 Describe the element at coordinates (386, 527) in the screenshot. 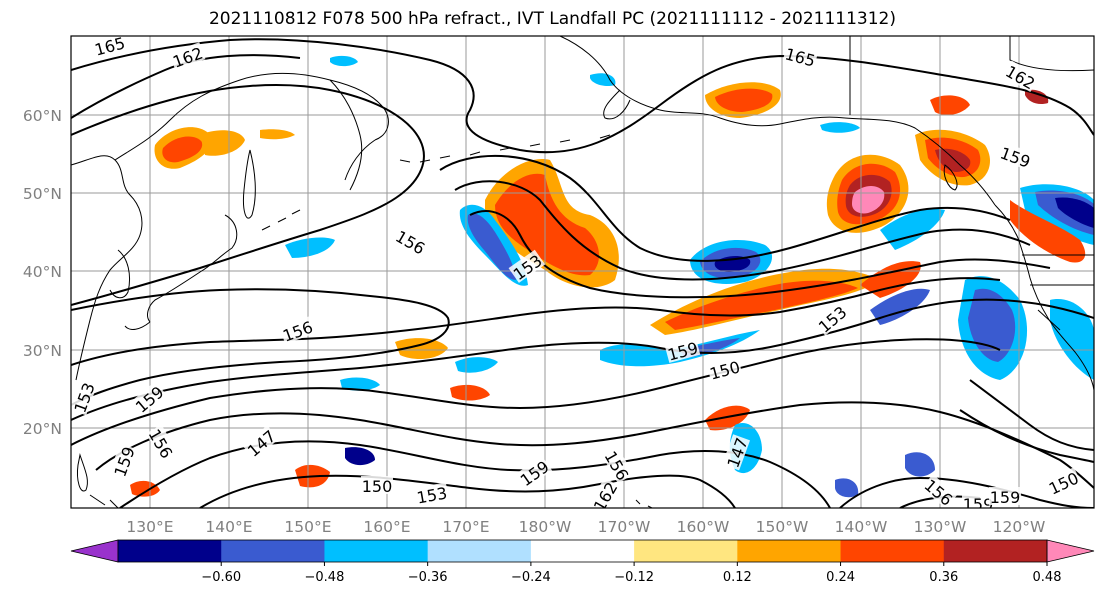

I see `longitude-label: 160°E` at that location.